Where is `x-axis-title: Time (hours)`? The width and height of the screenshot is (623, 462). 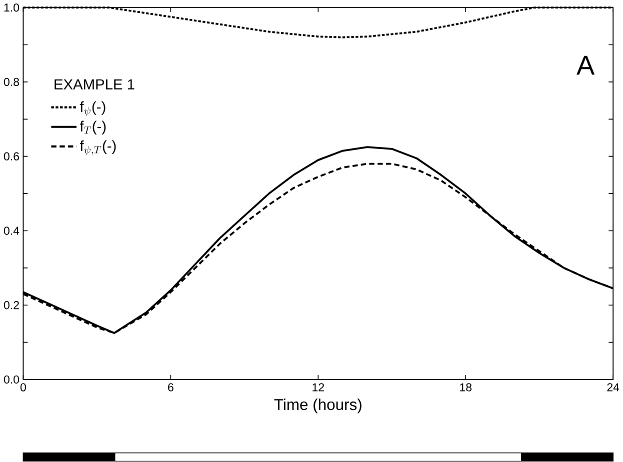
x-axis-title: Time (hours) is located at coordinates (318, 406).